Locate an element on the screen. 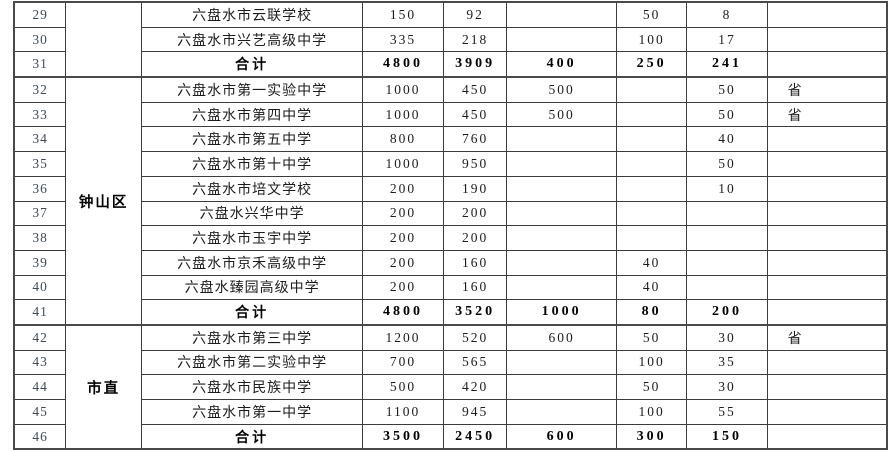 The width and height of the screenshot is (888, 452). school-name-cell: 六盘水市兴艺高级中学 is located at coordinates (252, 39).